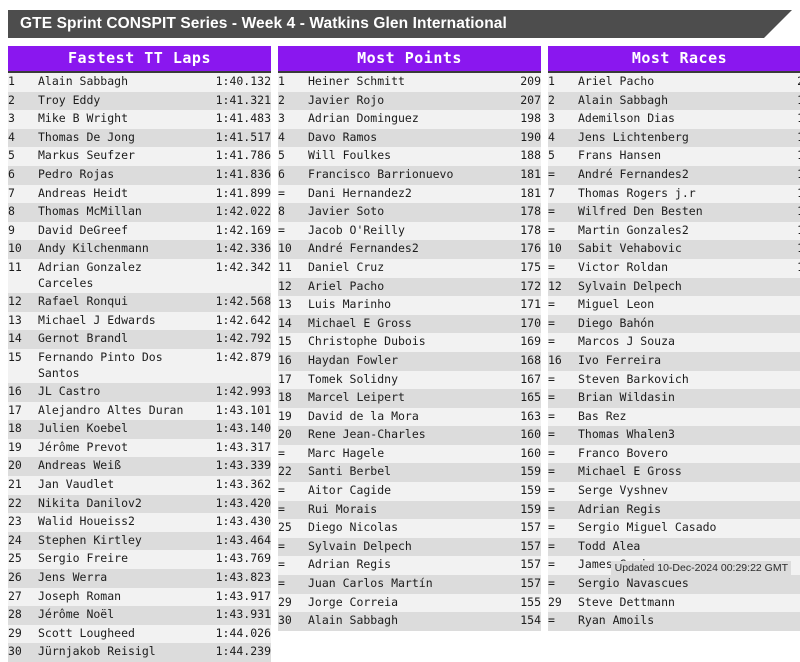 The height and width of the screenshot is (662, 800). I want to click on row-value: 1:41.321, so click(243, 99).